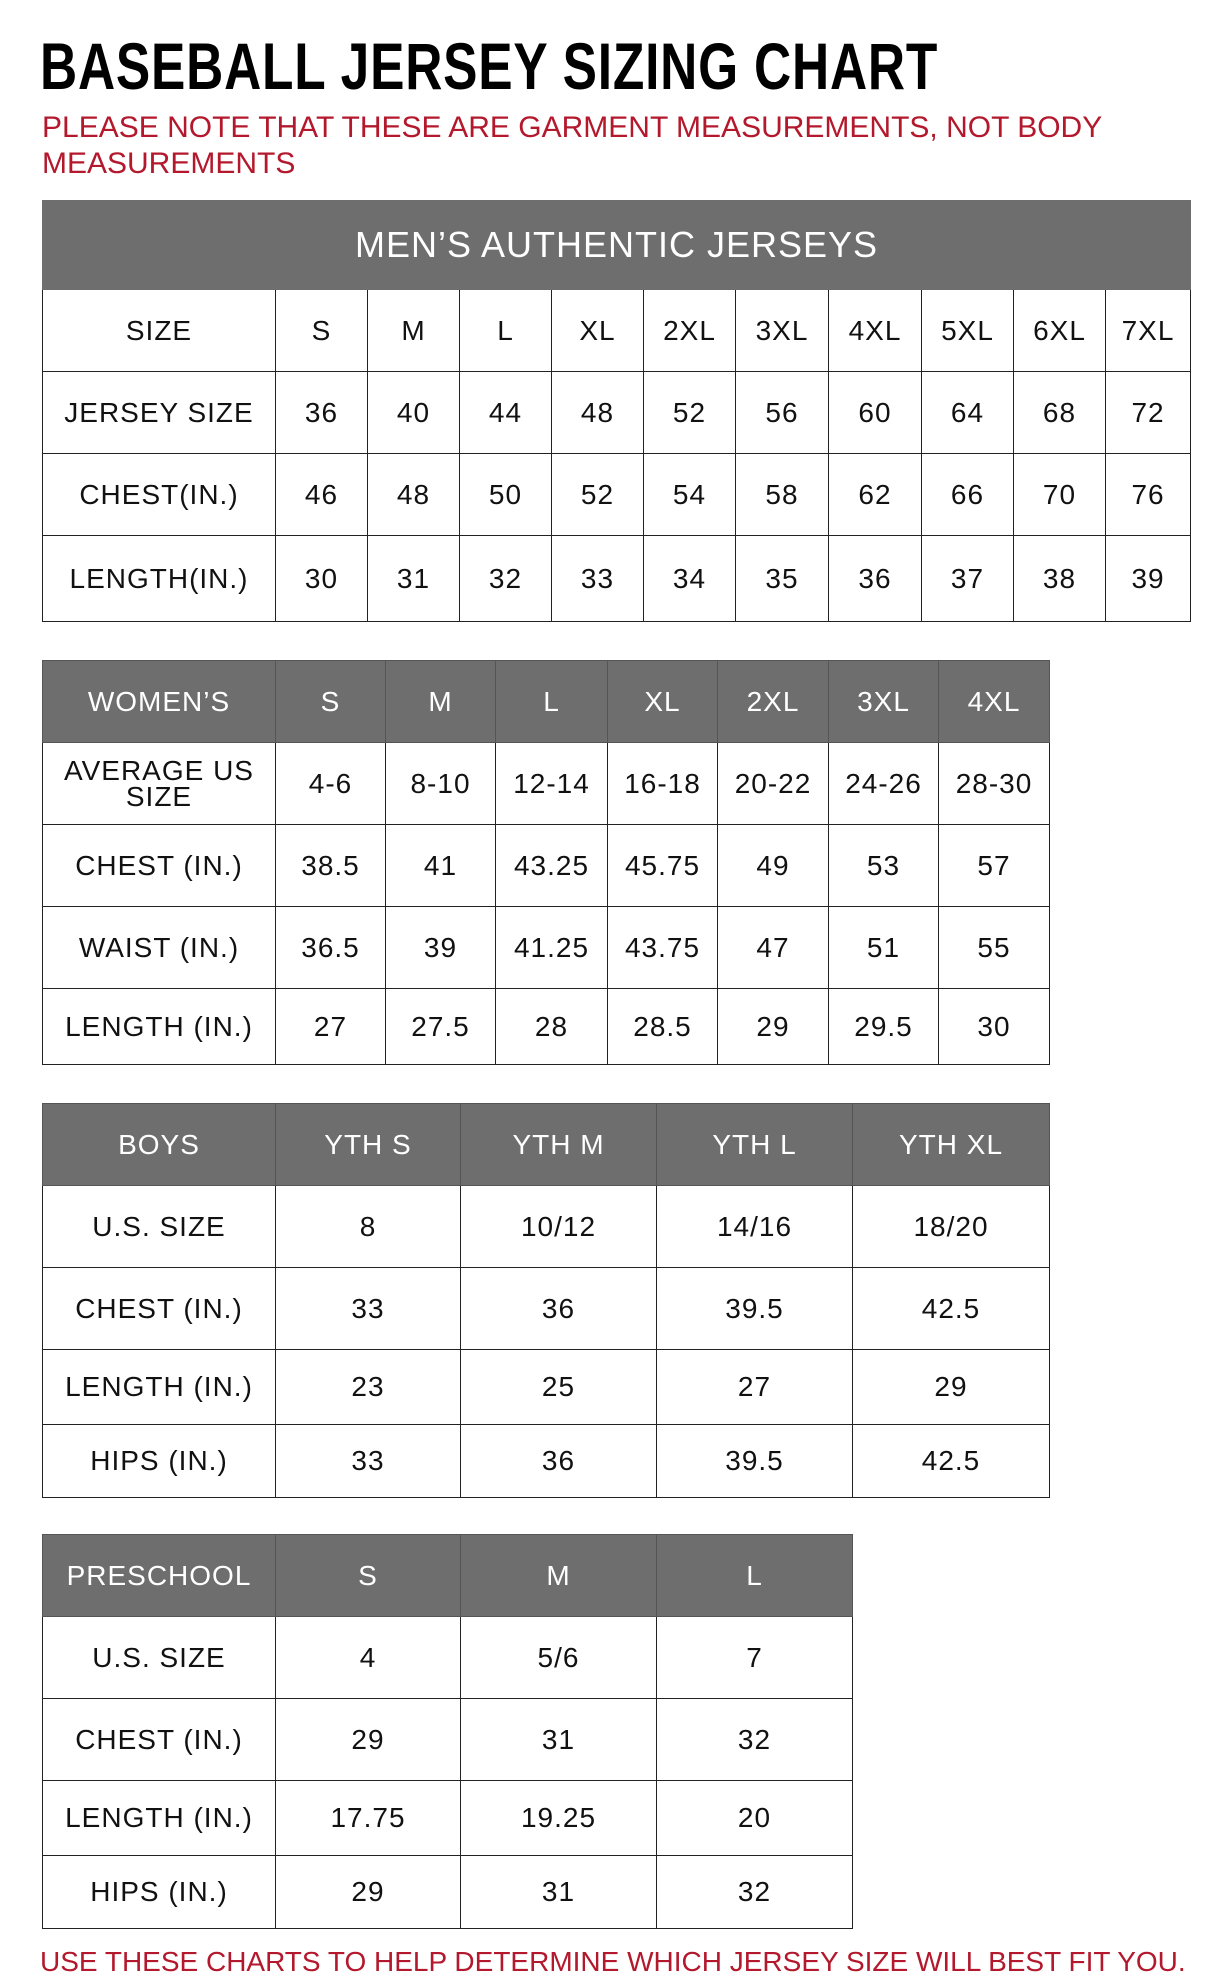 This screenshot has width=1220, height=1978. What do you see at coordinates (782, 412) in the screenshot?
I see `table-cell: 56` at bounding box center [782, 412].